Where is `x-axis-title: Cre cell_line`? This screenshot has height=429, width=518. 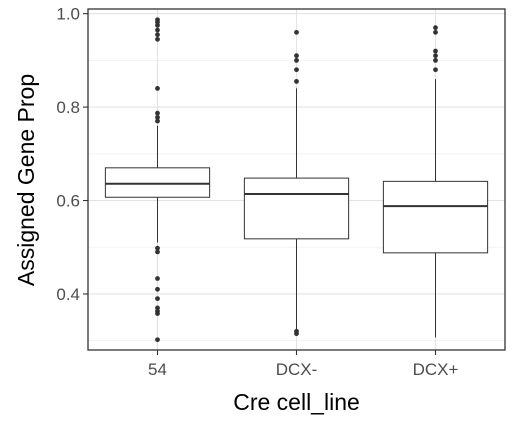
x-axis-title: Cre cell_line is located at coordinates (296, 402).